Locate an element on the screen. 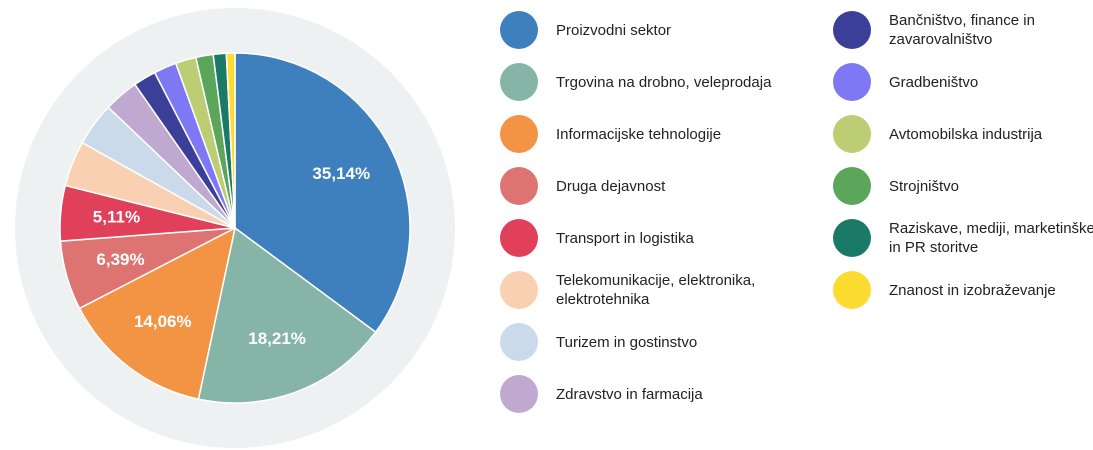 This screenshot has height=450, width=1093. legend-item: Bančništvo, finance in zavarovalništvo is located at coordinates (963, 30).